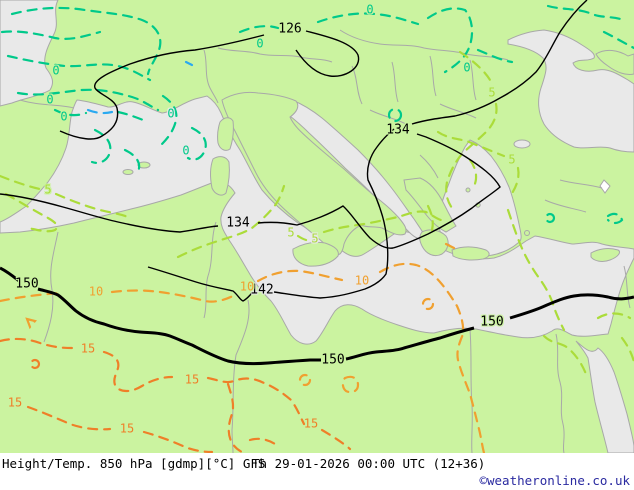  I want to click on sardinia-island, so click(220, 176).